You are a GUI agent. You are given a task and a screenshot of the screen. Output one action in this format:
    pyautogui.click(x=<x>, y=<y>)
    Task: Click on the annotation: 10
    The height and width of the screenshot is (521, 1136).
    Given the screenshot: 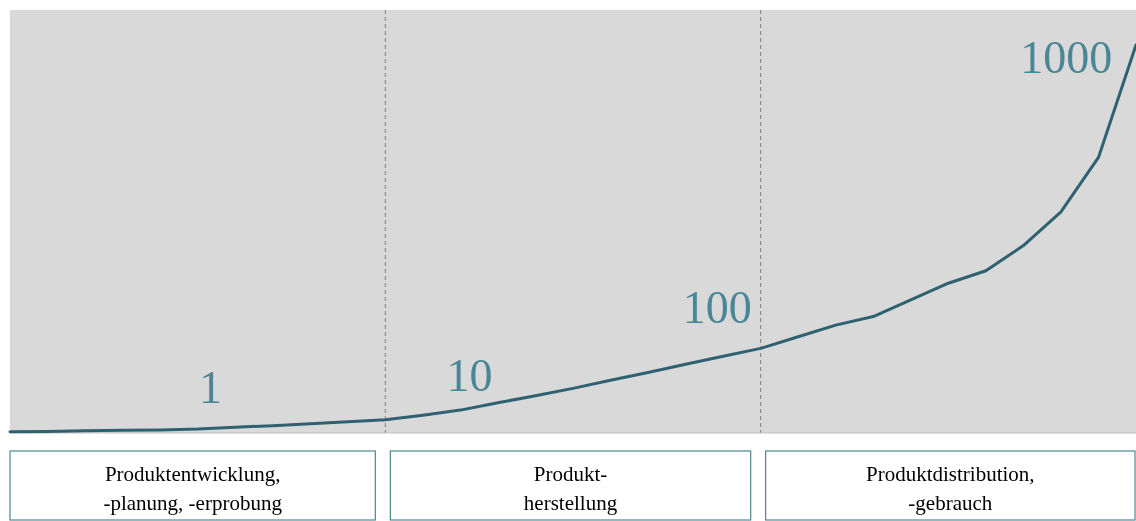 What is the action you would take?
    pyautogui.click(x=469, y=375)
    